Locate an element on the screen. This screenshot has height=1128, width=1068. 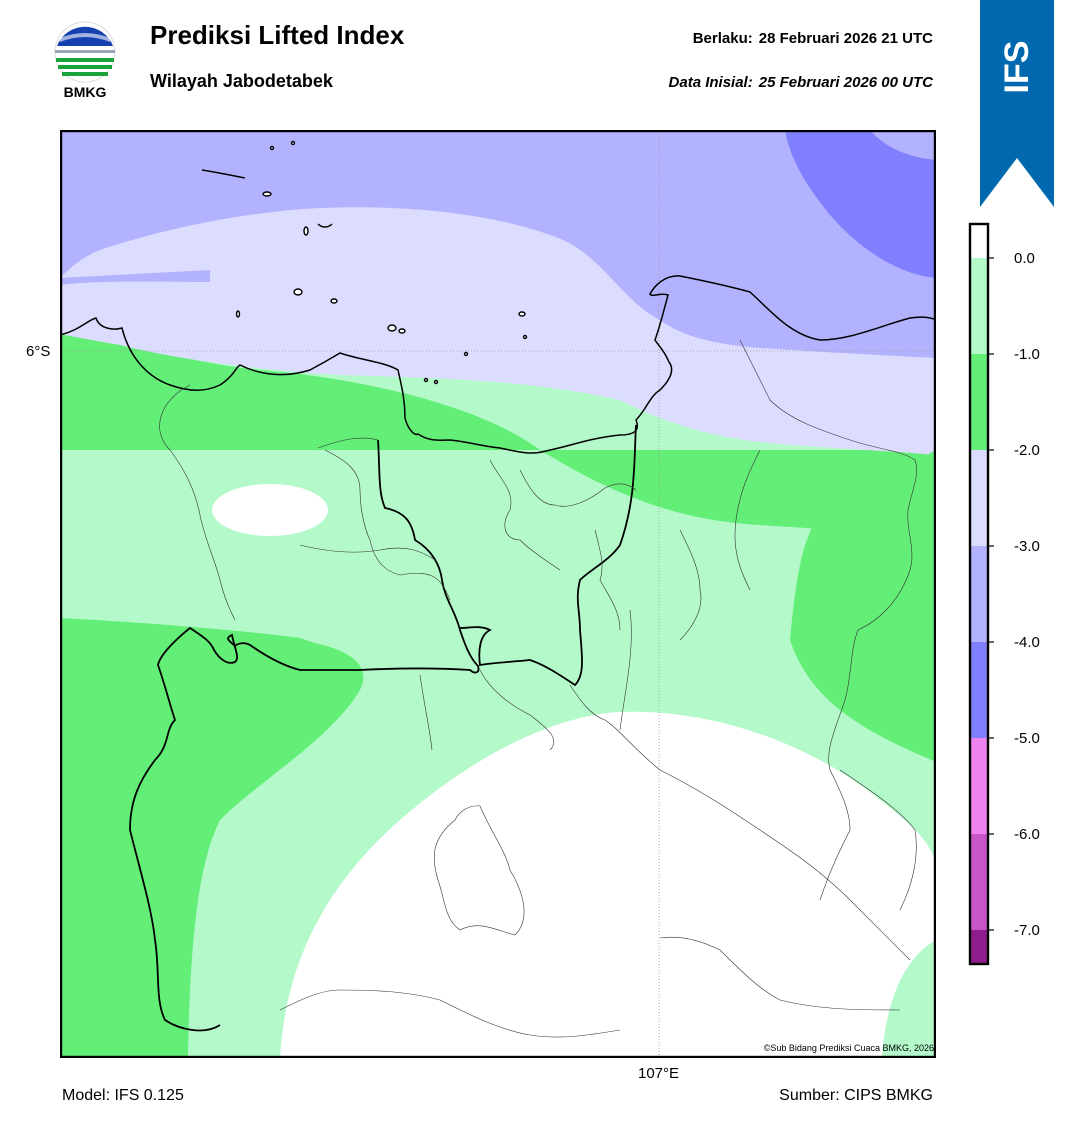
colorbar-segments is located at coordinates (979, 594).